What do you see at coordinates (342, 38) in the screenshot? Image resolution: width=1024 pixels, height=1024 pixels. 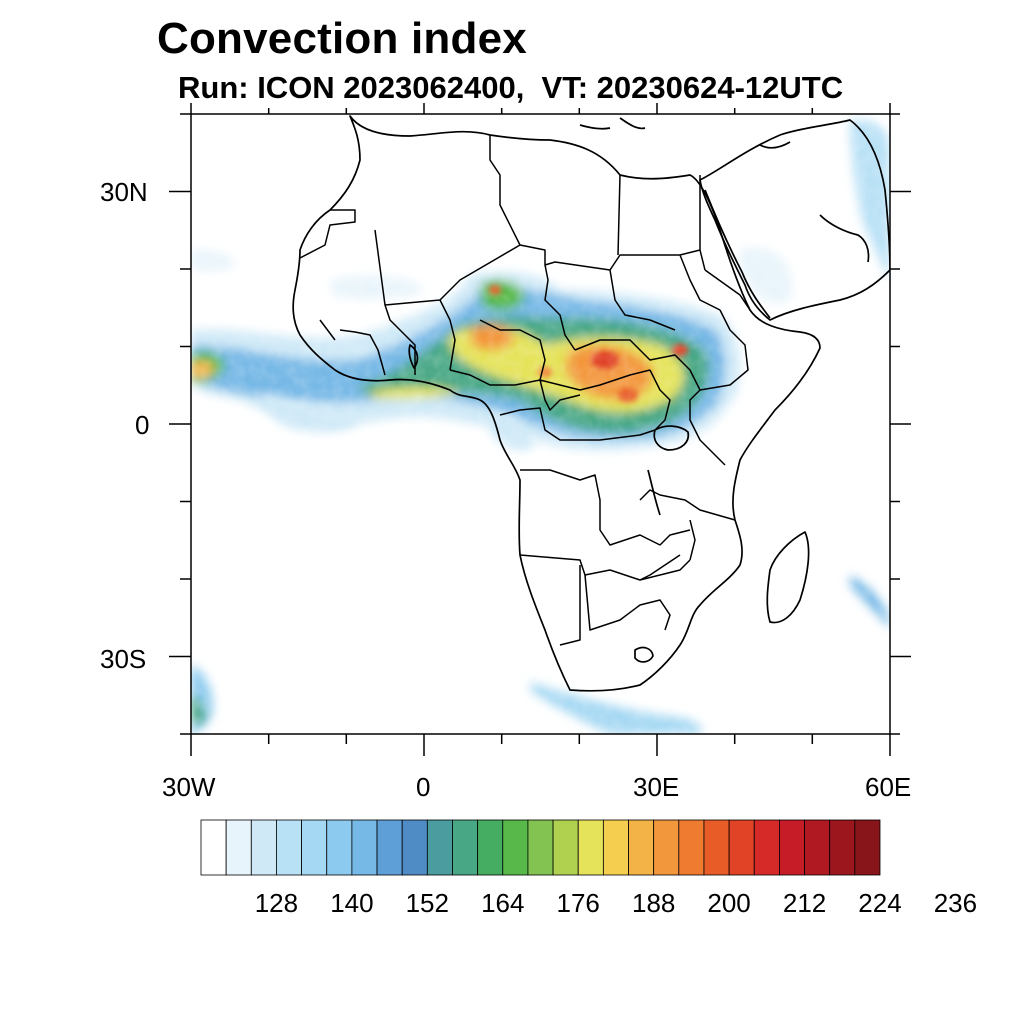 I see `chart-title: Convection index` at bounding box center [342, 38].